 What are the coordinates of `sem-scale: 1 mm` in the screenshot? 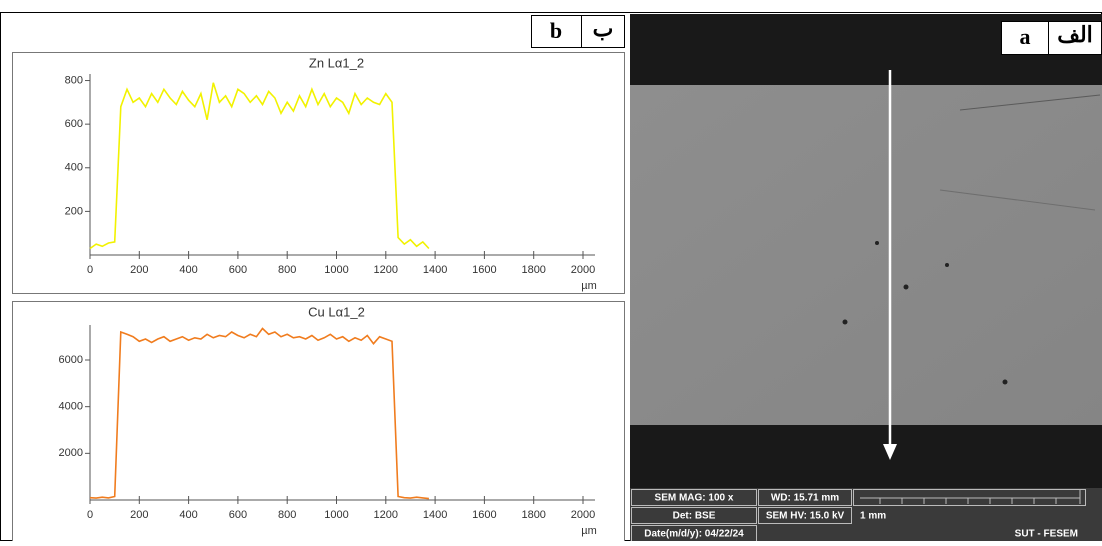 It's located at (873, 516).